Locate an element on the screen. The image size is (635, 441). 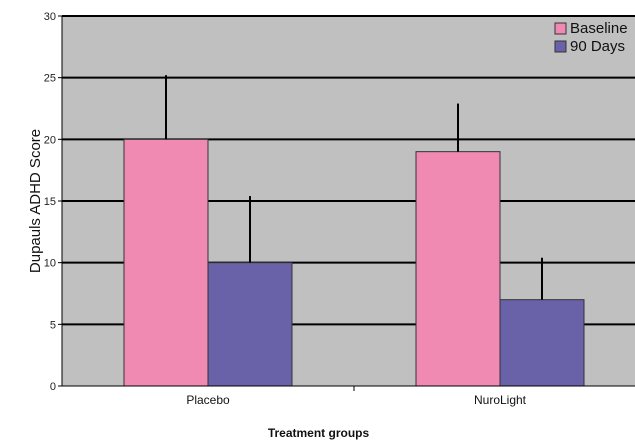
x-category-label: NuroLight is located at coordinates (500, 400).